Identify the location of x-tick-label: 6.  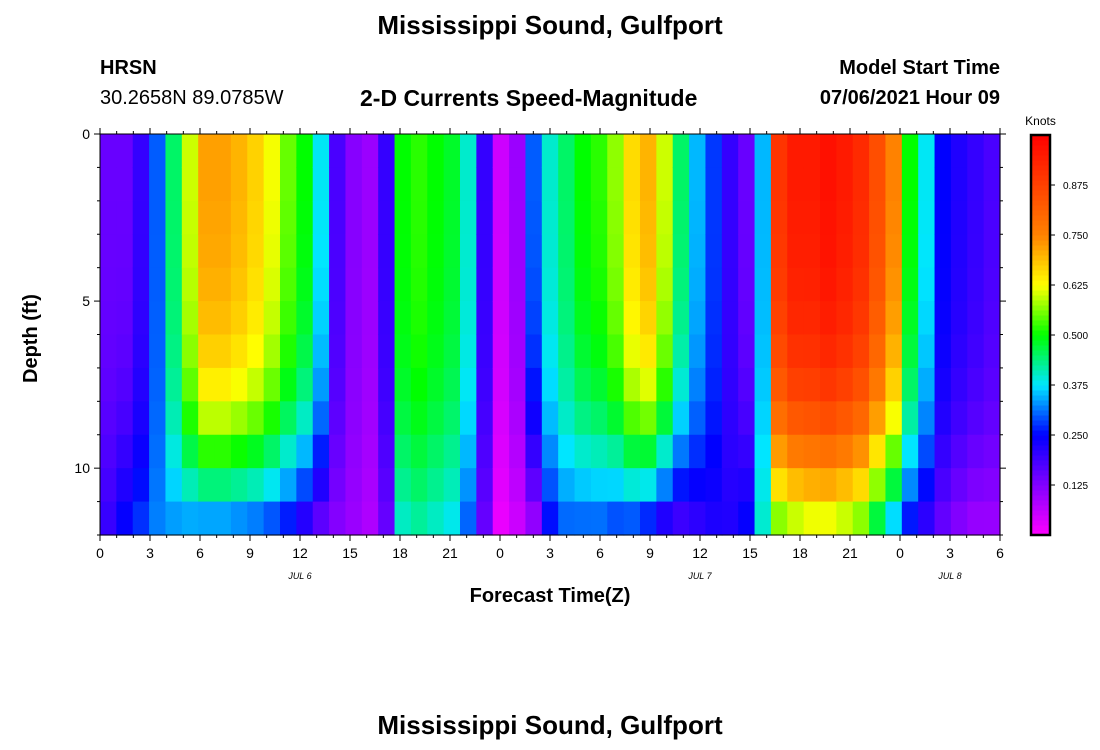
(1000, 553).